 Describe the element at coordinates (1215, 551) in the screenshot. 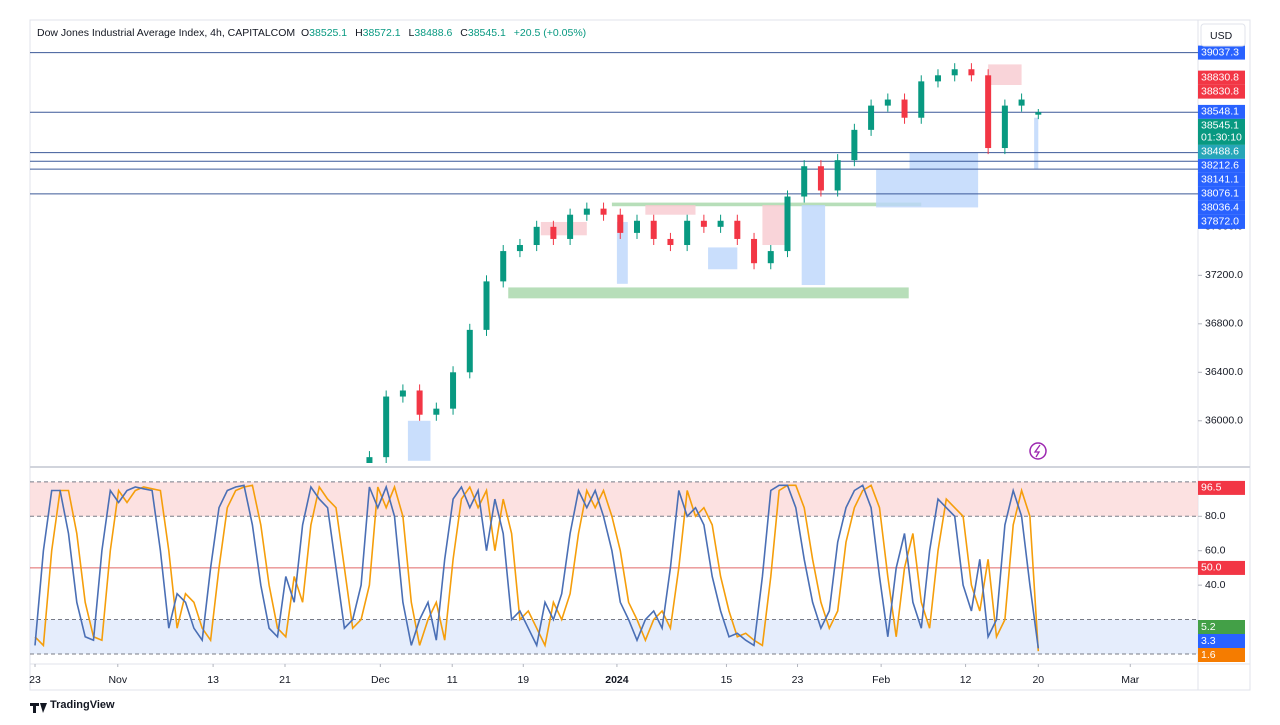

I see `y-tick-label: 60.0` at that location.